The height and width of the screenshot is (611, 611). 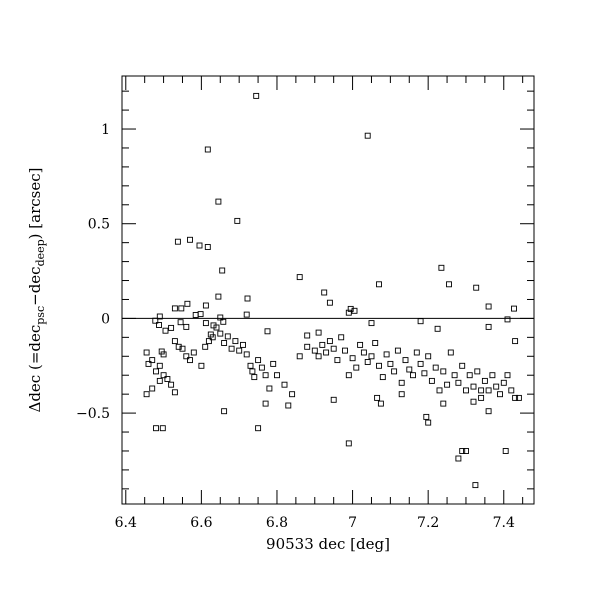 What do you see at coordinates (428, 523) in the screenshot?
I see `x-tick-label: 7.2` at bounding box center [428, 523].